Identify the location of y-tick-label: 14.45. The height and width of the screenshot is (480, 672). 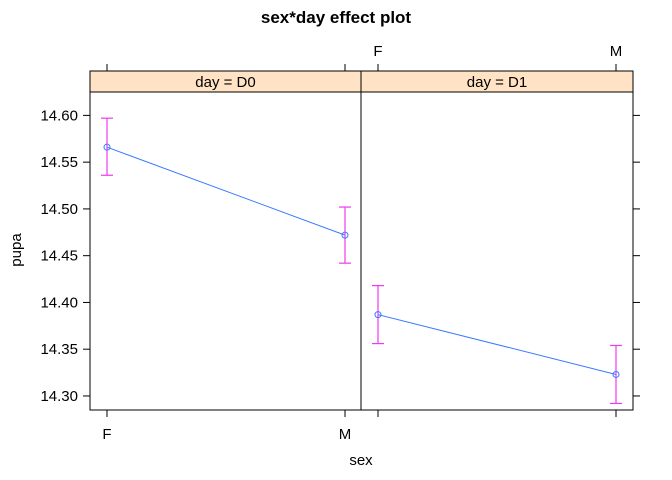
(59, 256).